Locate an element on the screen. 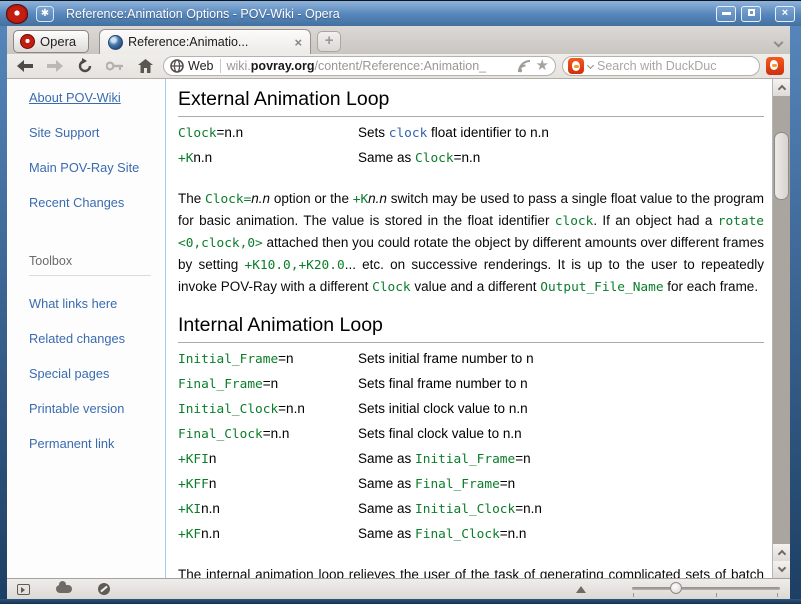  scrollbar-thumb is located at coordinates (781, 166).